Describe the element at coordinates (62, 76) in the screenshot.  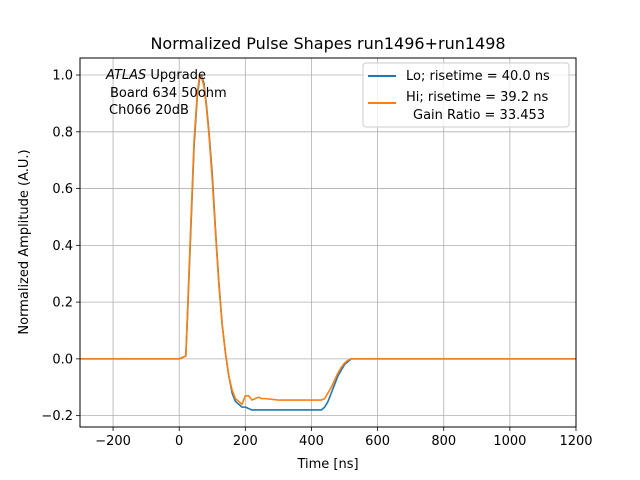
I see `y-tick-label: 1.0` at that location.